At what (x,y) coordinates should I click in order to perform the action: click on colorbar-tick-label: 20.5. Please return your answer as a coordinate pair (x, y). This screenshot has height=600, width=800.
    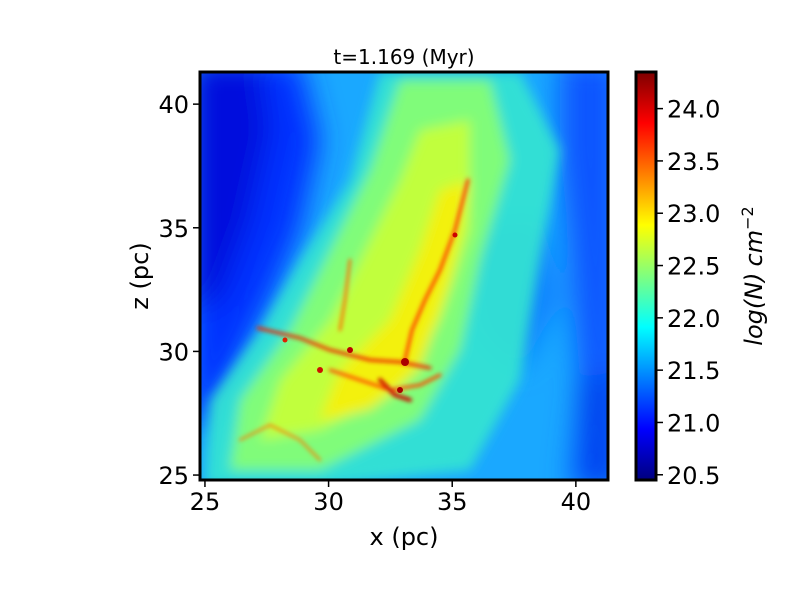
    Looking at the image, I should click on (693, 476).